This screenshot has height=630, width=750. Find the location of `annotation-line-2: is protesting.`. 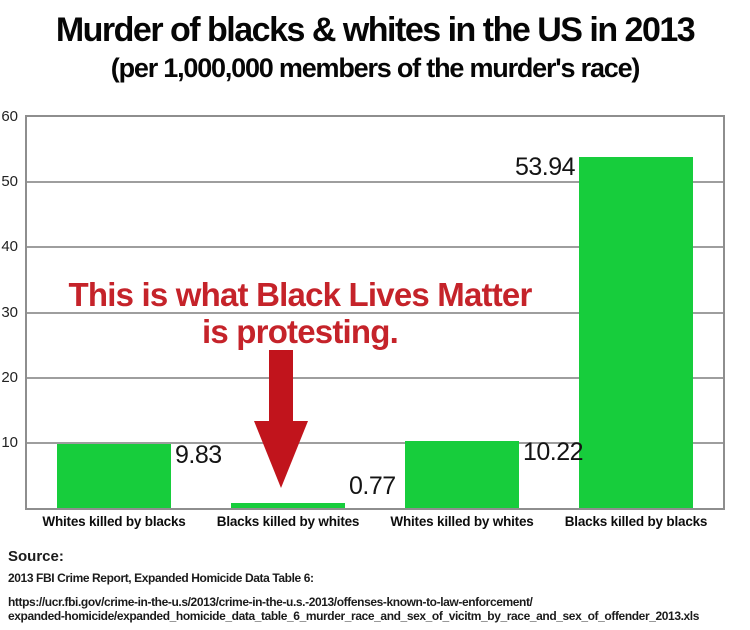

annotation-line-2: is protesting. is located at coordinates (300, 331).